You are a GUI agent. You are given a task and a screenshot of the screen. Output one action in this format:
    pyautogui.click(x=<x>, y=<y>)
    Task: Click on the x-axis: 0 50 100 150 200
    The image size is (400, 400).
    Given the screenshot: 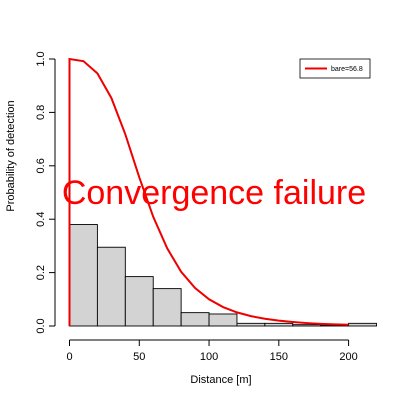 What is the action you would take?
    pyautogui.click(x=212, y=351)
    